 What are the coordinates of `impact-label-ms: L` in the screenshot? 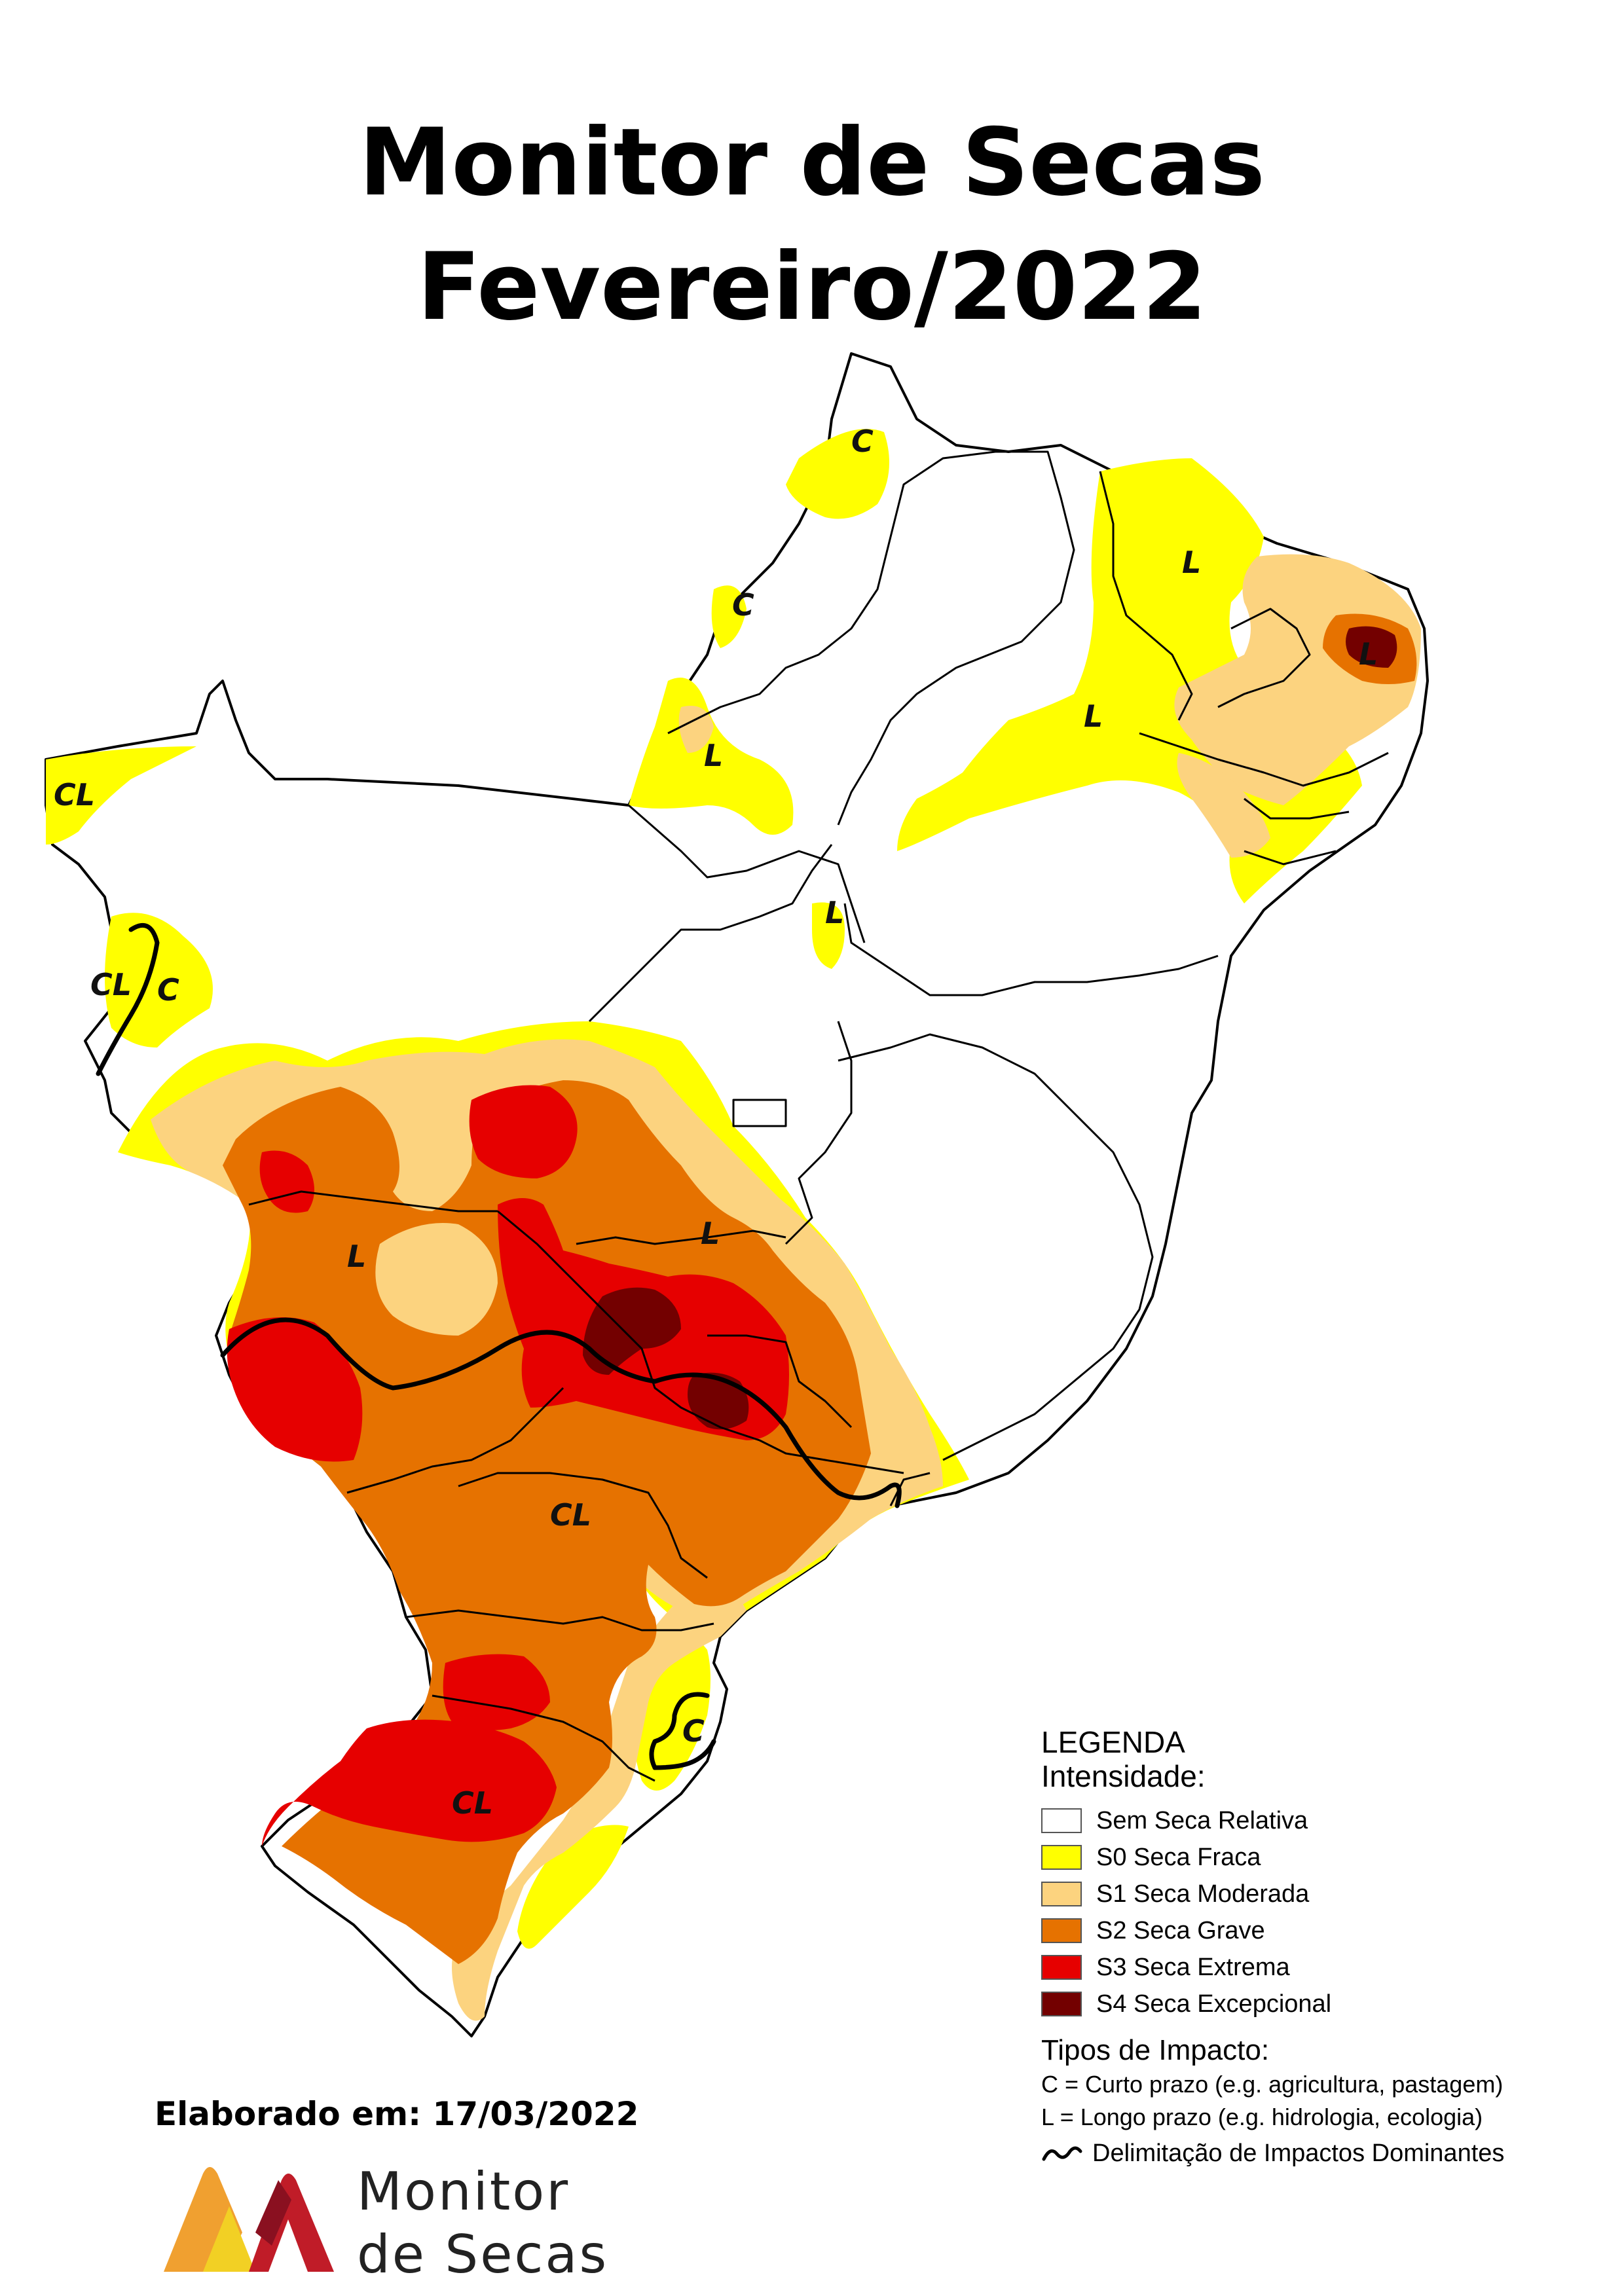 It's located at (356, 1256).